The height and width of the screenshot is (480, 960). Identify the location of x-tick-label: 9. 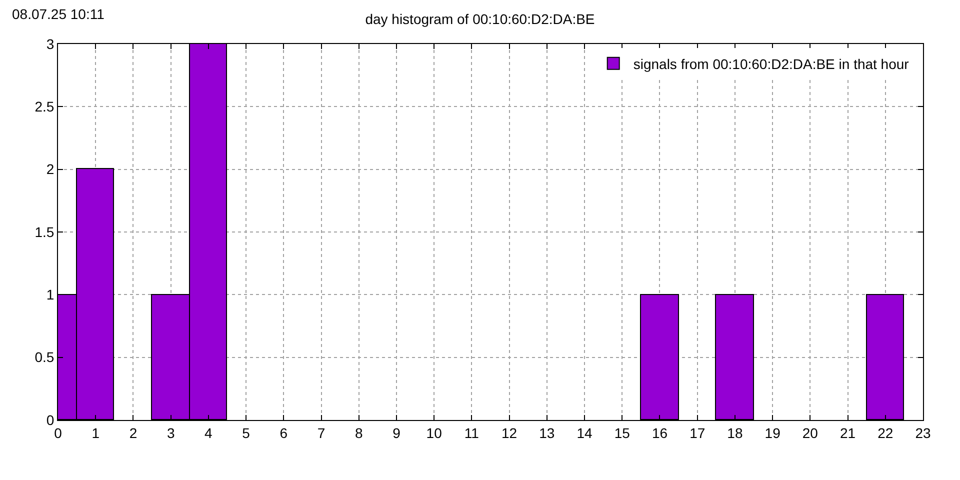
(396, 432).